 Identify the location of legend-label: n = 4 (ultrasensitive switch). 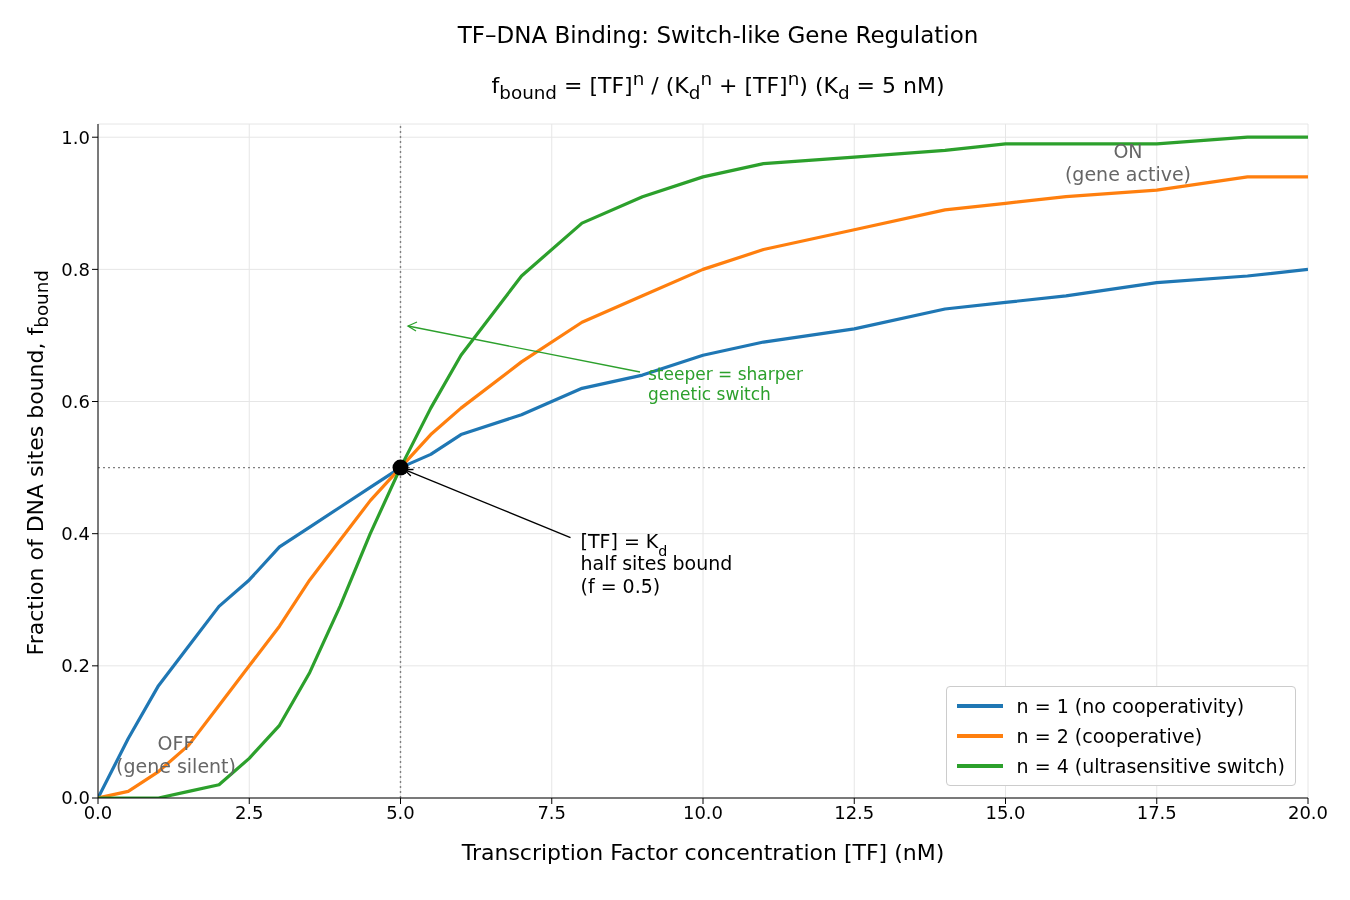
(1150, 766).